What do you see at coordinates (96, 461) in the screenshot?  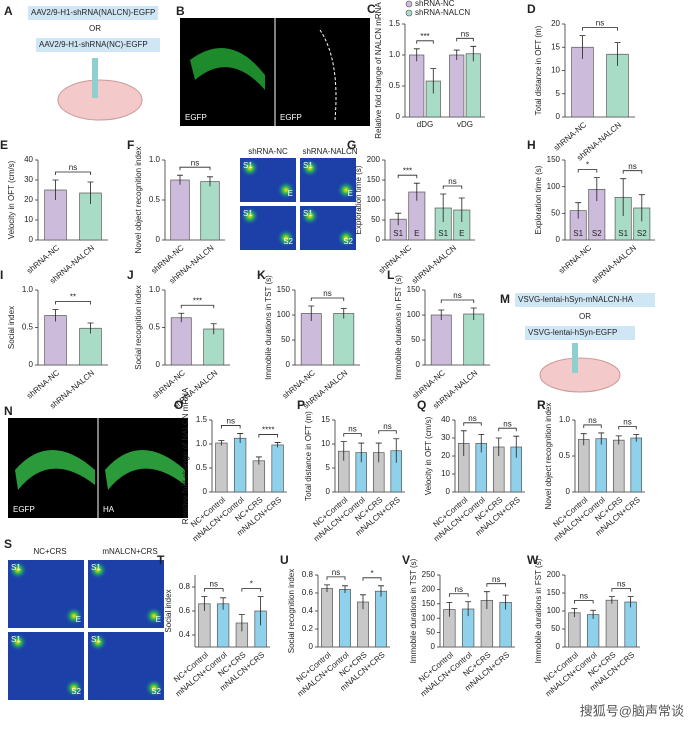 I see `image-n: N EGFP HA` at bounding box center [96, 461].